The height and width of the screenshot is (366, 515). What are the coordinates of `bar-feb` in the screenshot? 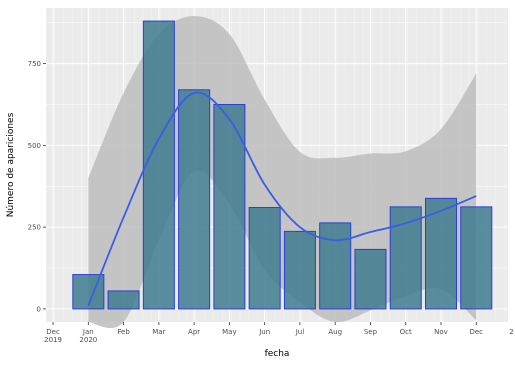 It's located at (123, 300).